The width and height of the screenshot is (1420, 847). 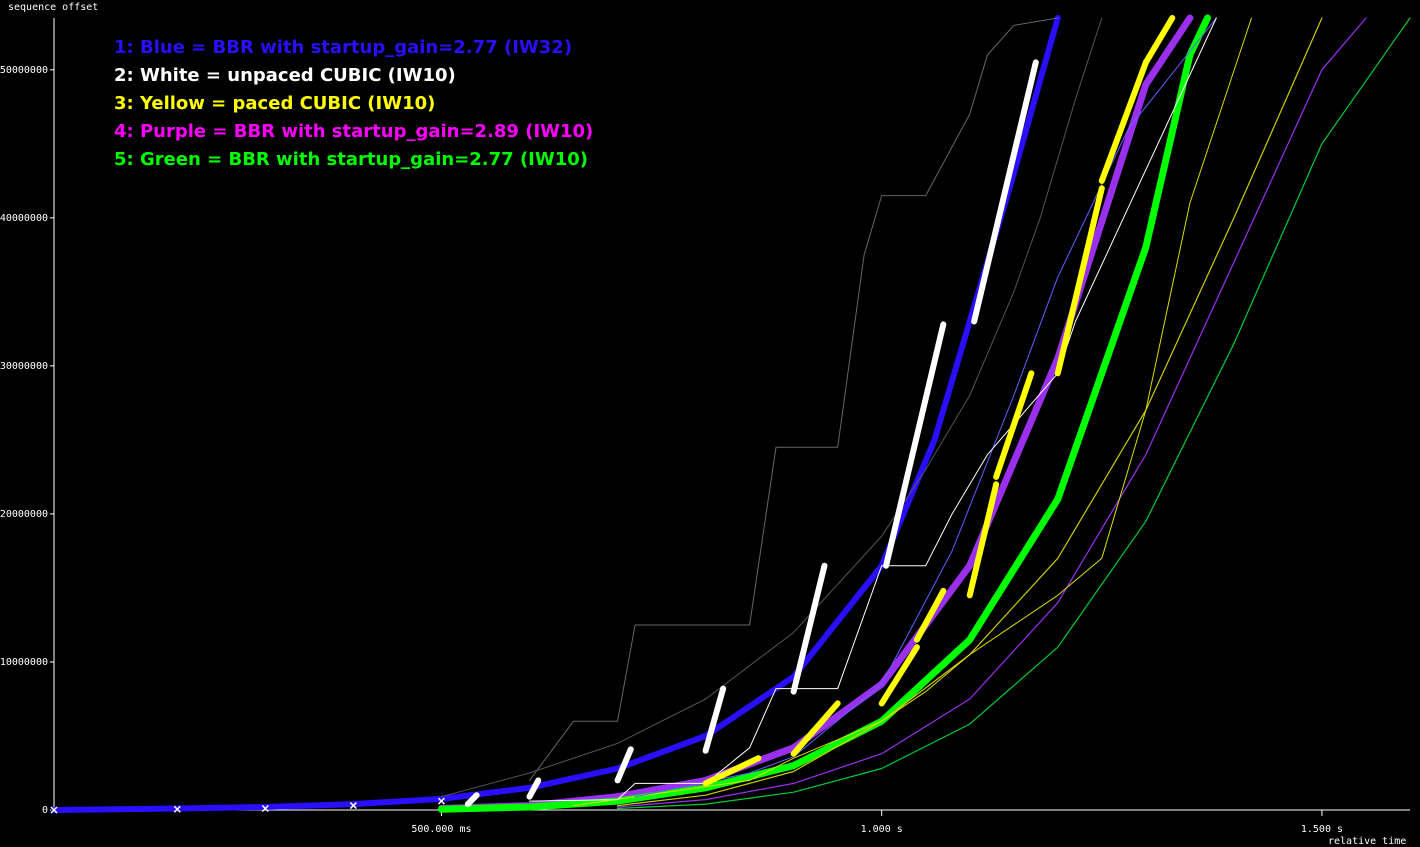 What do you see at coordinates (1367, 841) in the screenshot?
I see `x-axis-title: relative time` at bounding box center [1367, 841].